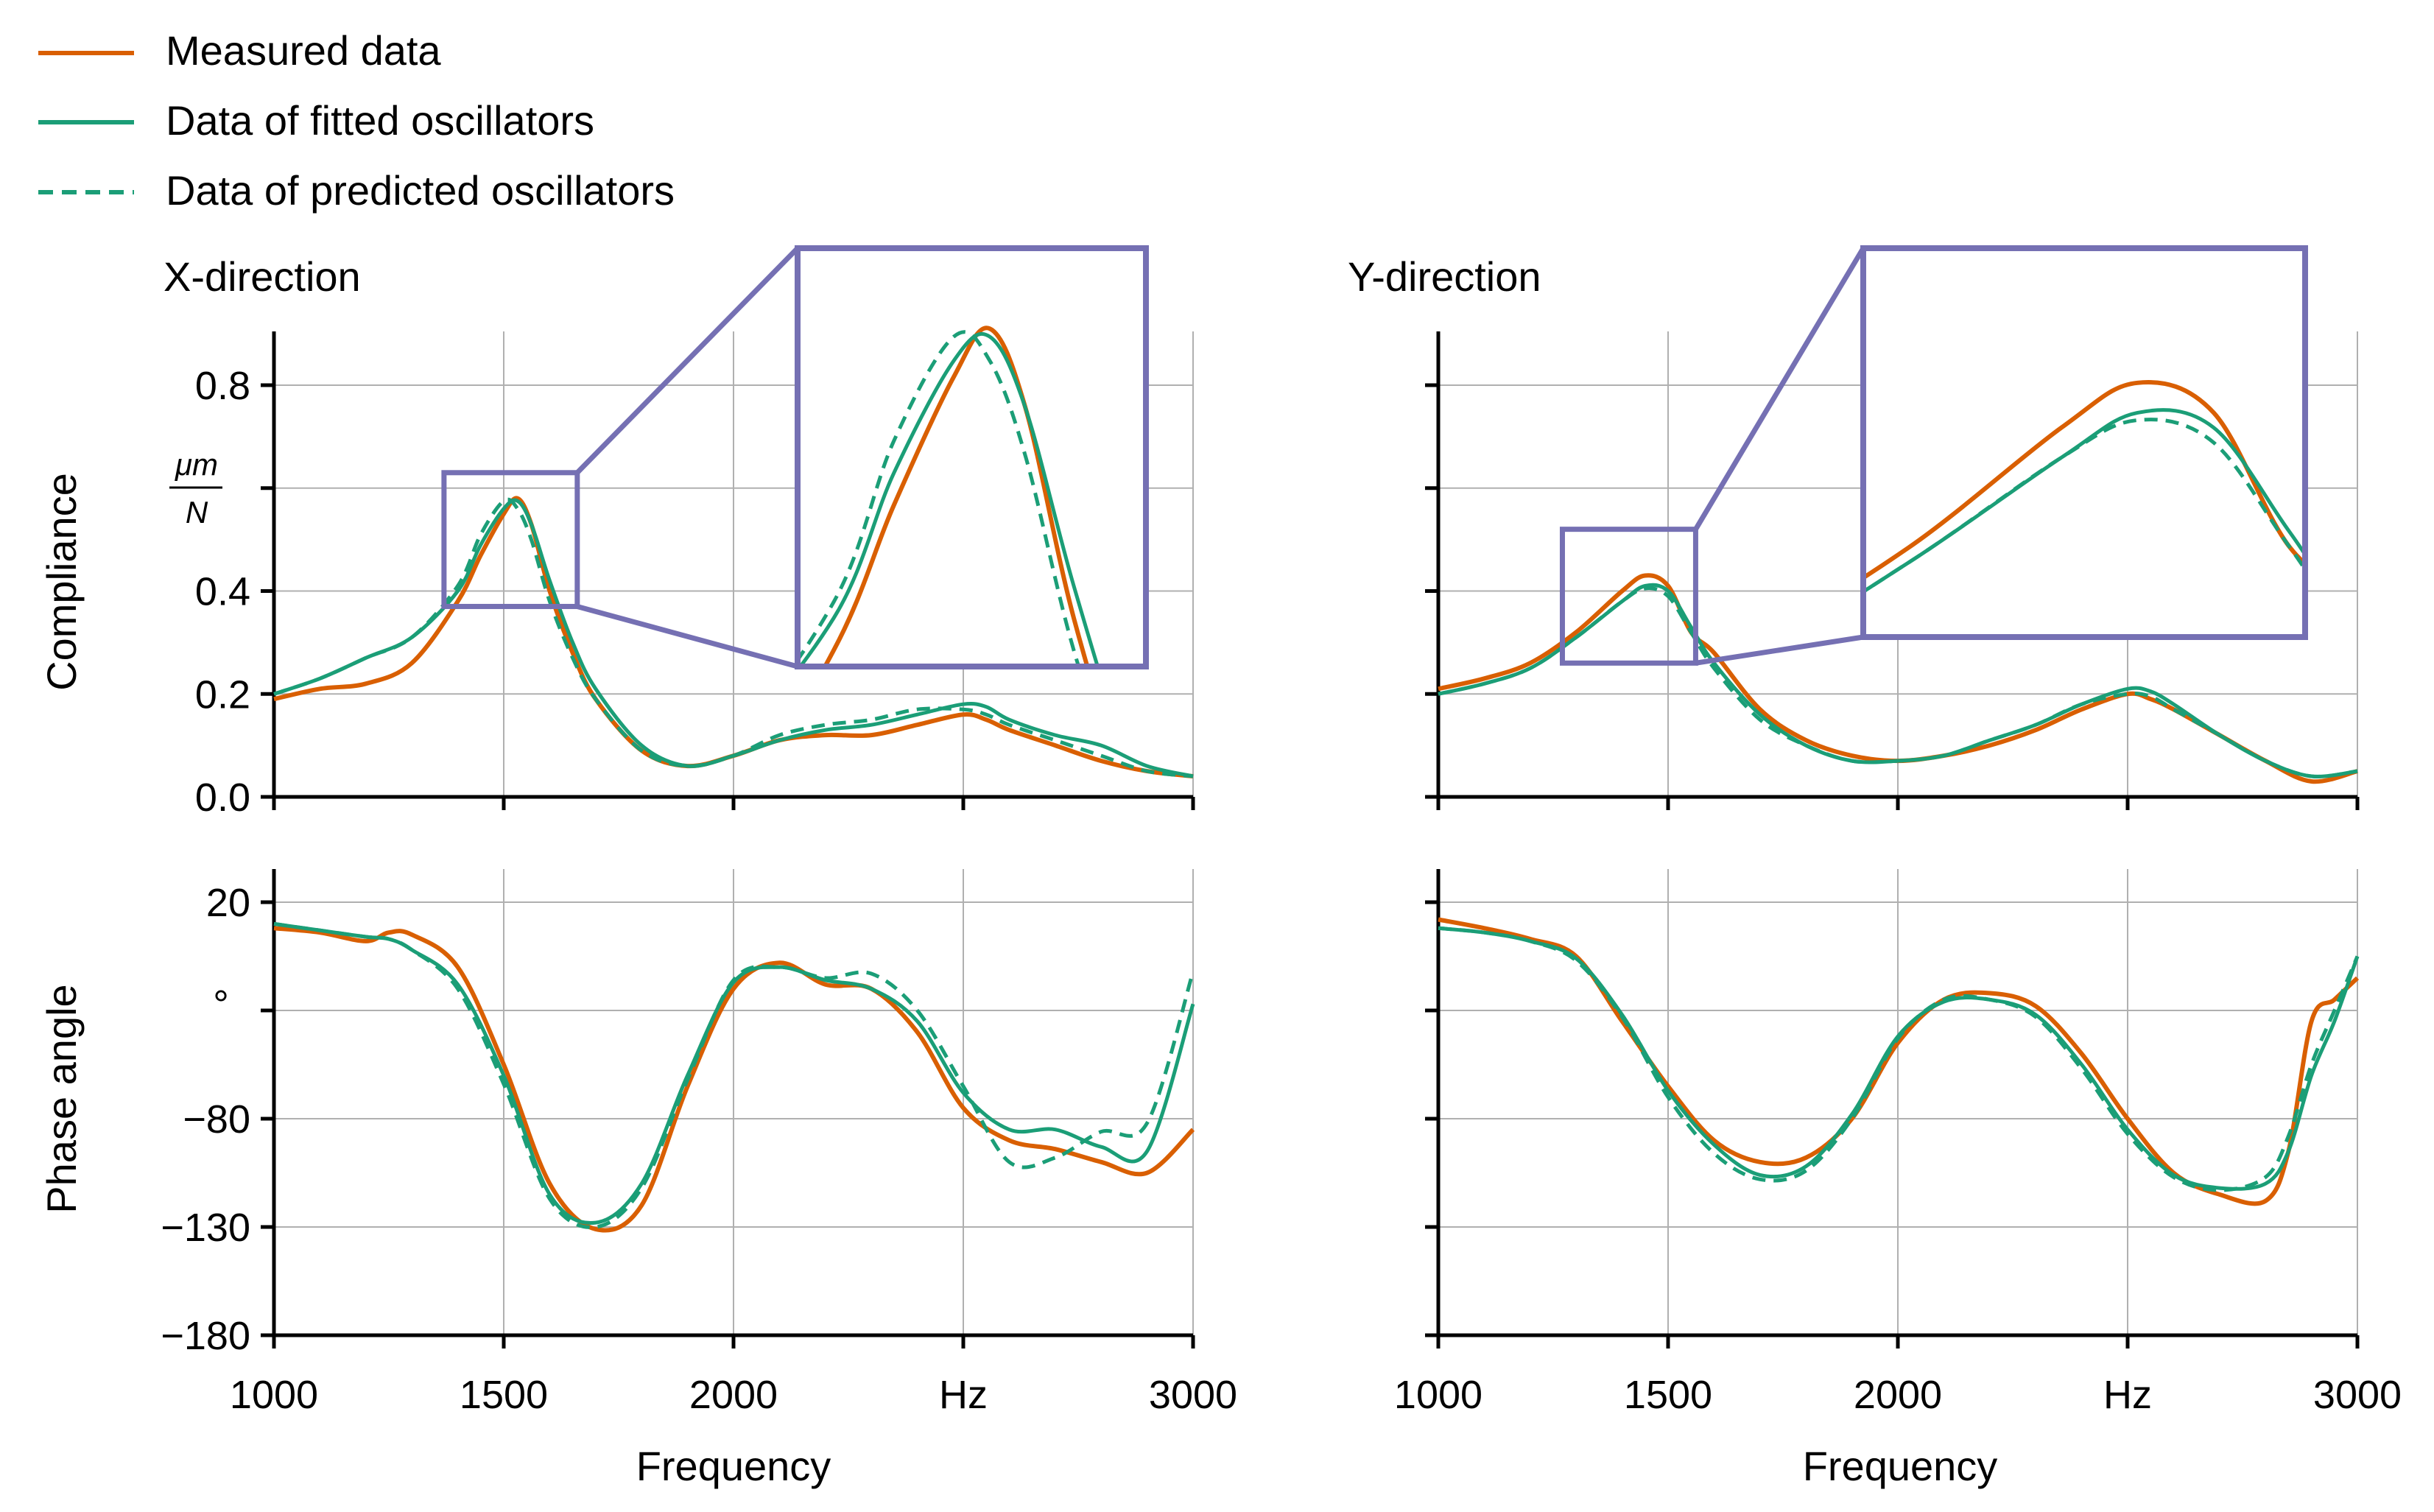  I want to click on compliance-unit-denominator: N, so click(197, 512).